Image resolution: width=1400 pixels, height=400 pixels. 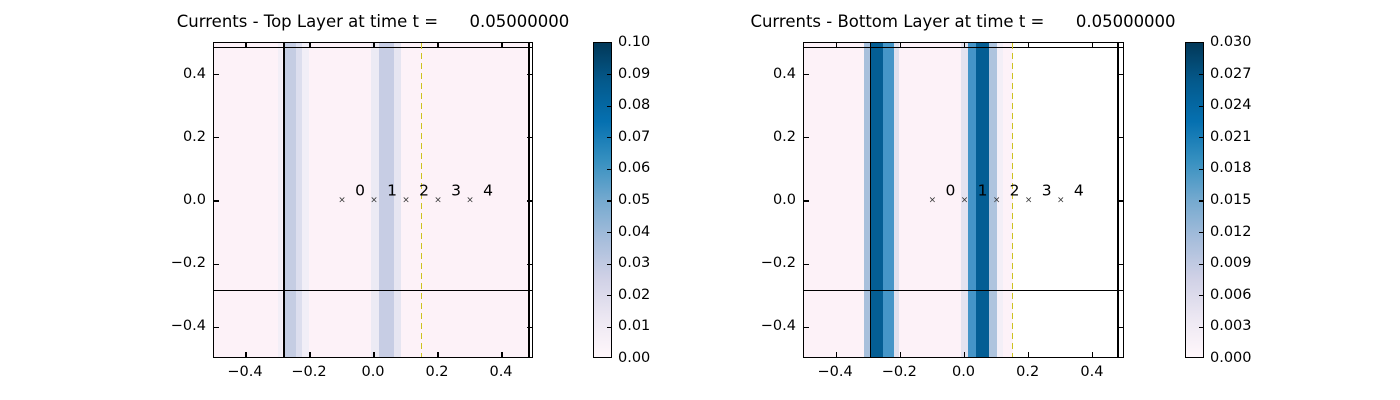 What do you see at coordinates (634, 294) in the screenshot?
I see `colorbar-tick-label: 0.02` at bounding box center [634, 294].